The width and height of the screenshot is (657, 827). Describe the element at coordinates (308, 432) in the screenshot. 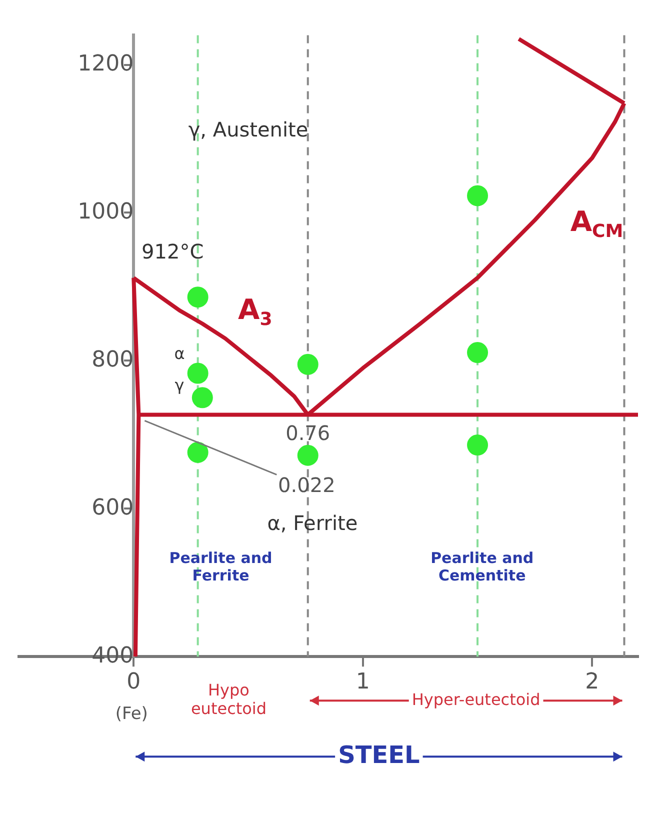

I see `annotation: 0.76` at that location.